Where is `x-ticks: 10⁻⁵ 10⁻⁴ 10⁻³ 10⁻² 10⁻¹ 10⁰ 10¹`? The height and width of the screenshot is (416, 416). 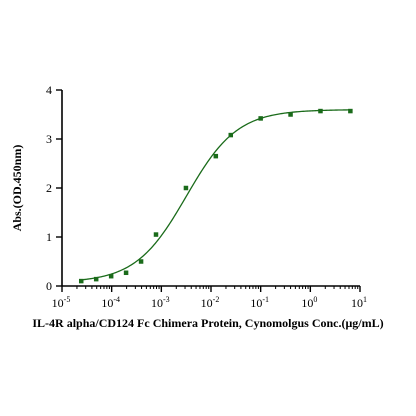 x-ticks: 10⁻⁵ 10⁻⁴ 10⁻³ 10⁻² 10⁻¹ 10⁰ 10¹ is located at coordinates (209, 298).